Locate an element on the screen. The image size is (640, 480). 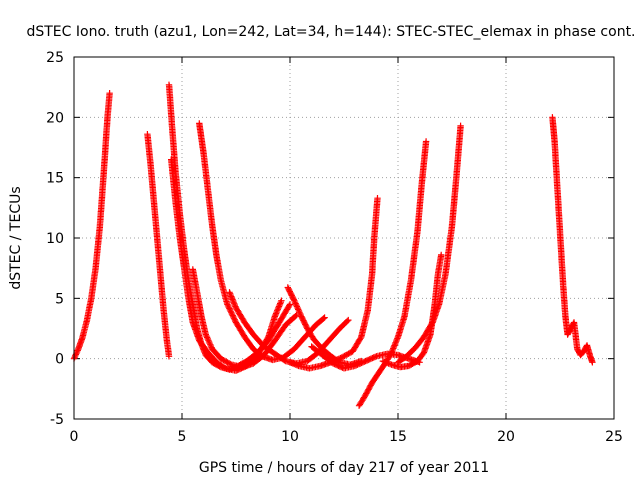
y-tick-label: 20 is located at coordinates (55, 118).